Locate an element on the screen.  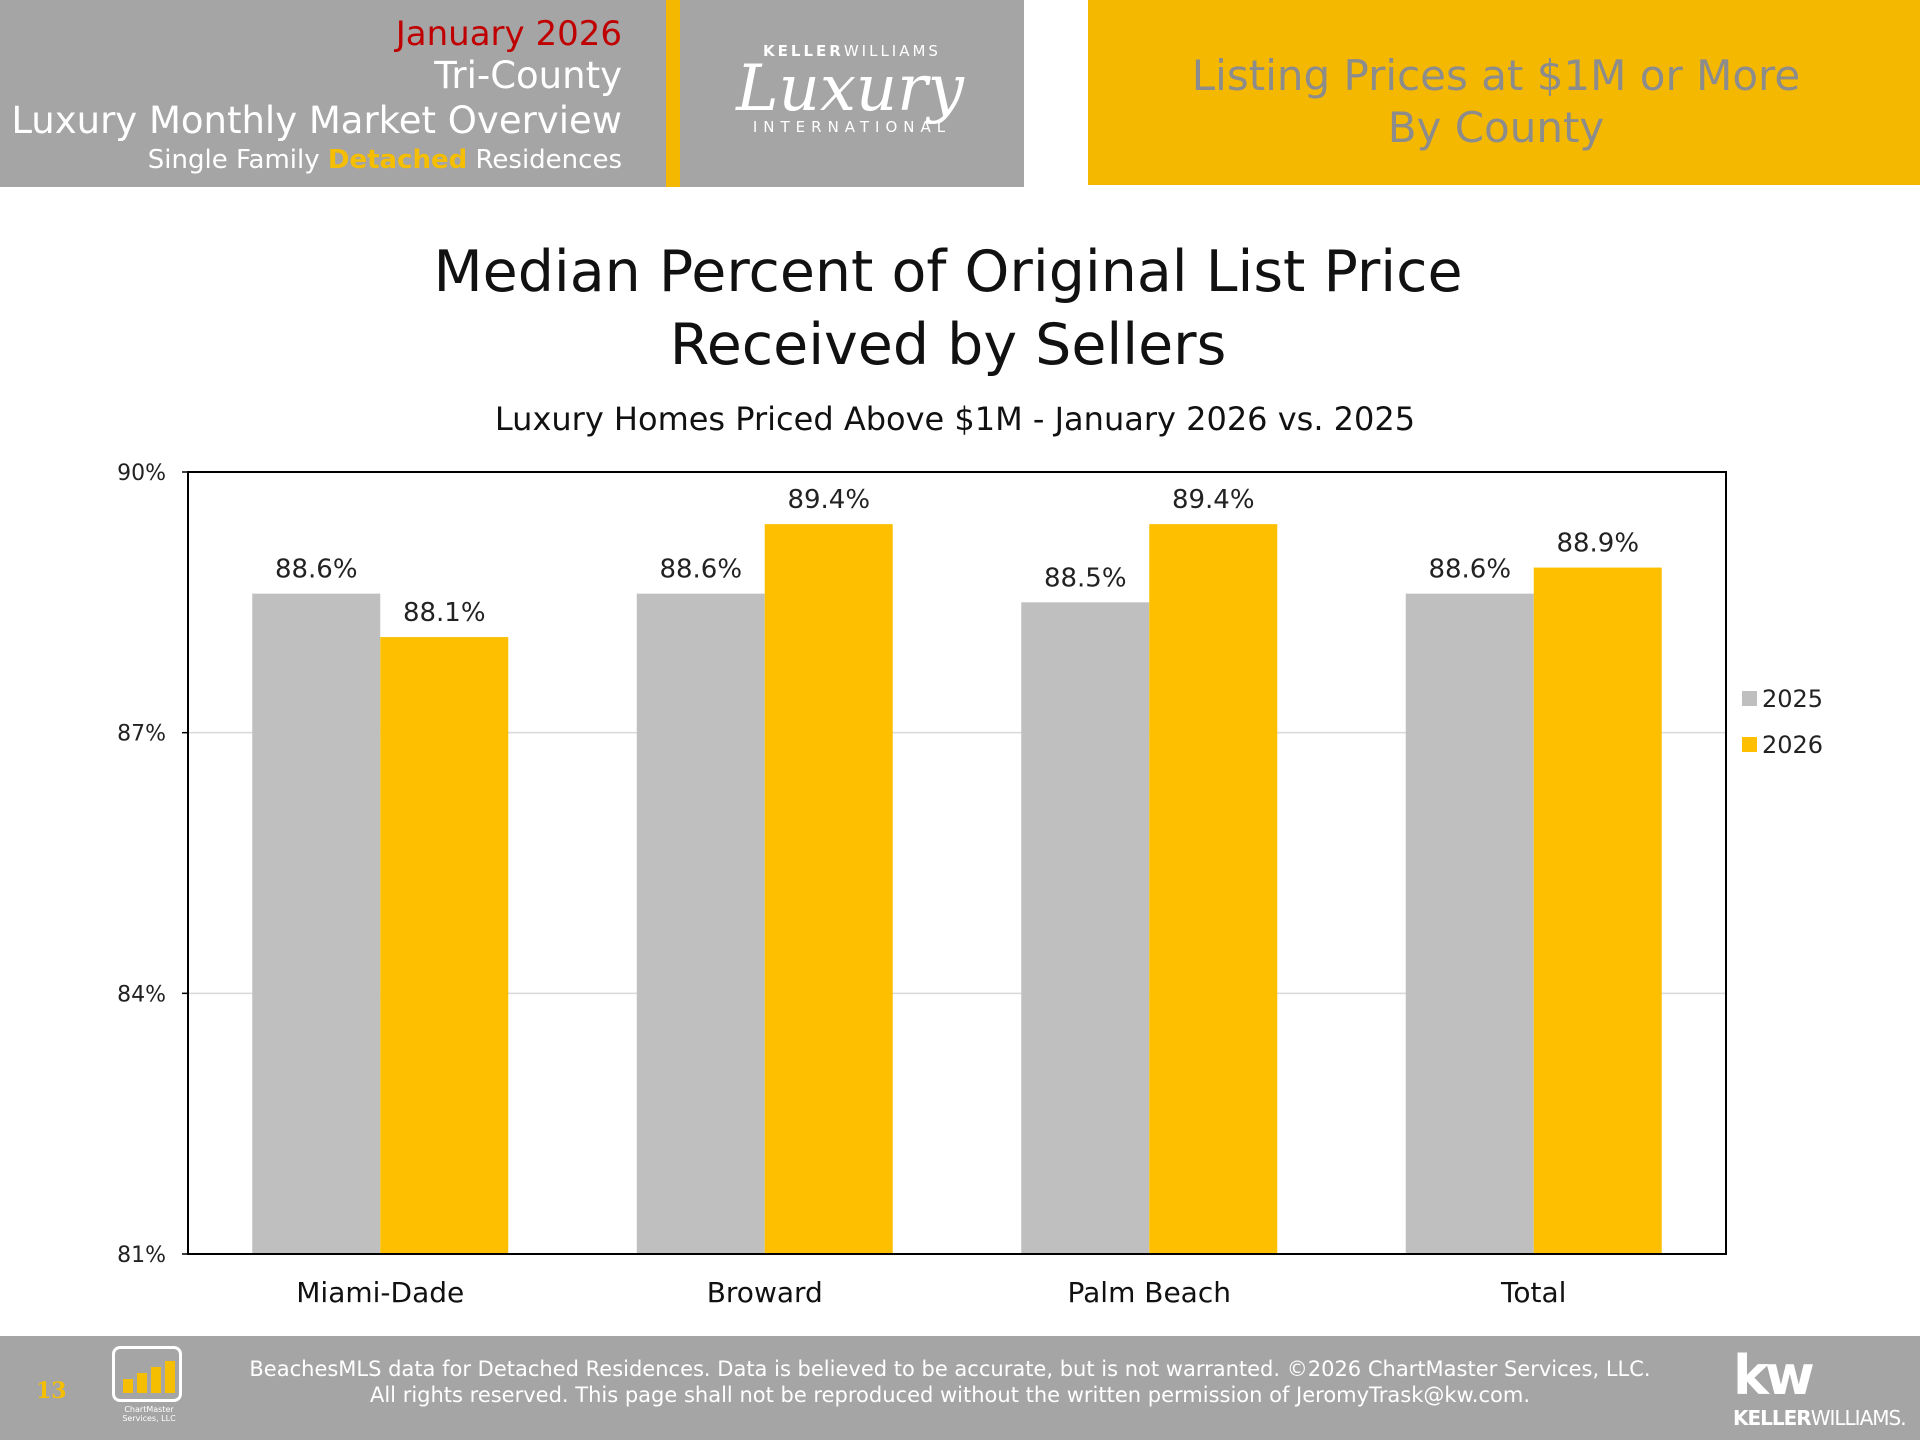
kw-mark: kw is located at coordinates (1774, 1375).